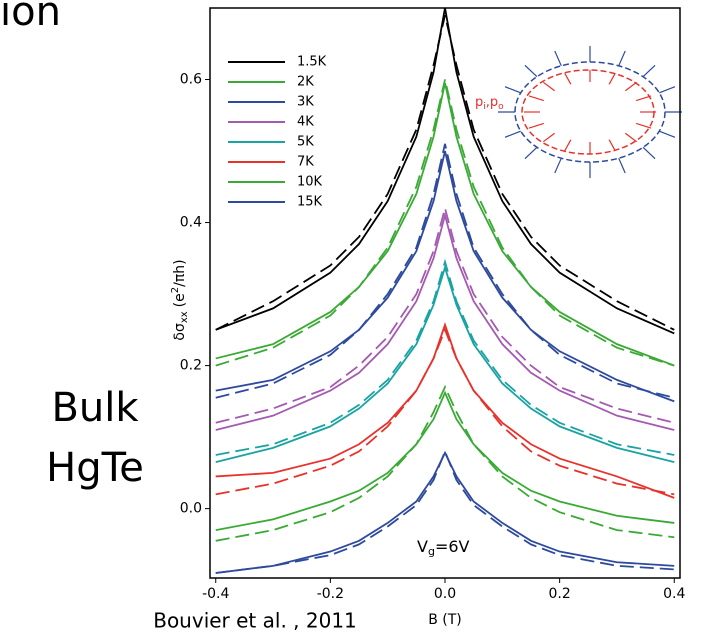  I want to click on inset-label-sub: i, so click(484, 107).